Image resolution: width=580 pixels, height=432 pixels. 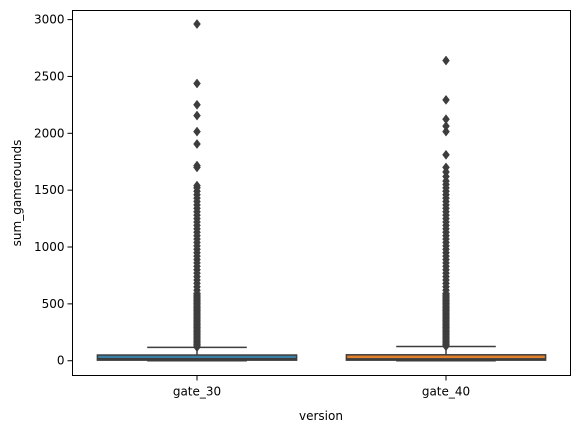 I want to click on y-tick-label: 1000, so click(x=49, y=247).